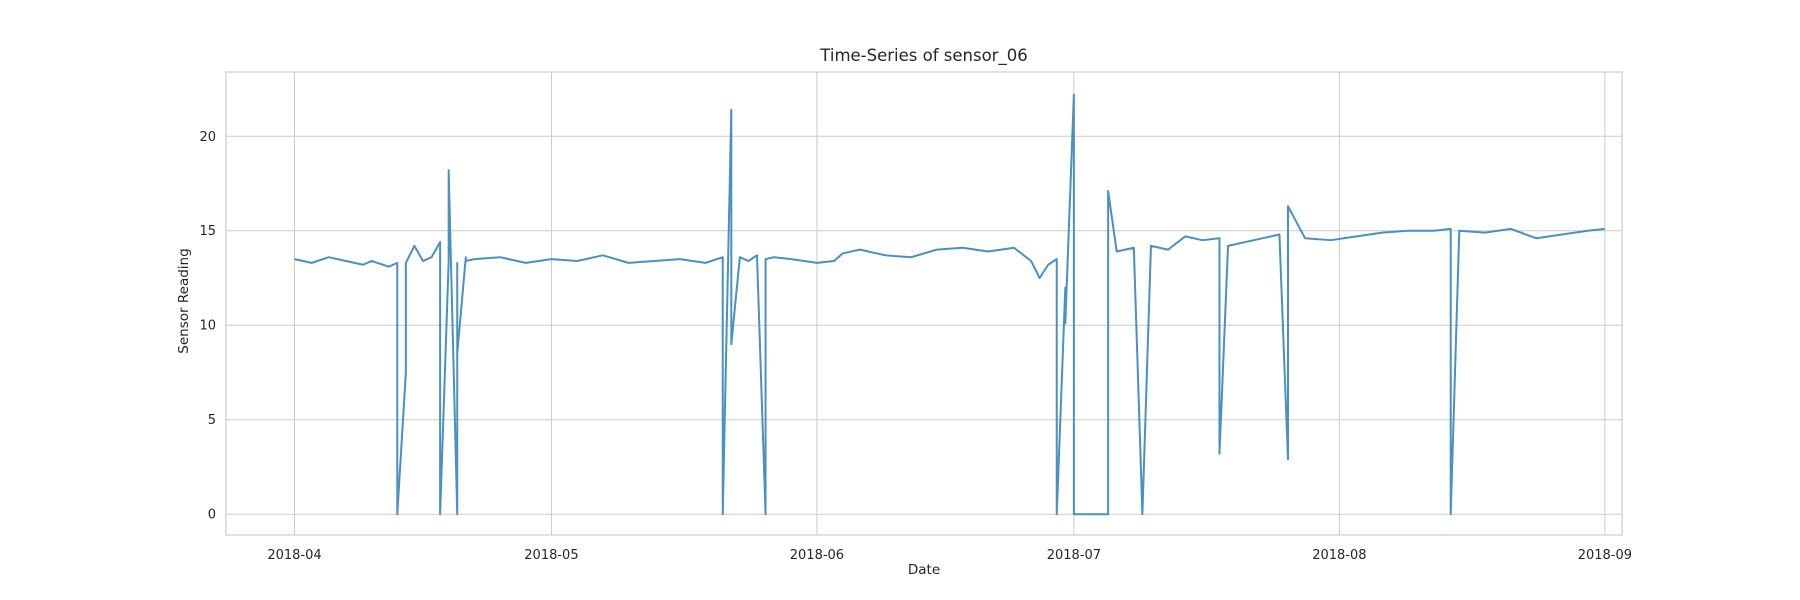 Image resolution: width=1800 pixels, height=600 pixels. What do you see at coordinates (1074, 555) in the screenshot?
I see `x-tick-label: 2018-07` at bounding box center [1074, 555].